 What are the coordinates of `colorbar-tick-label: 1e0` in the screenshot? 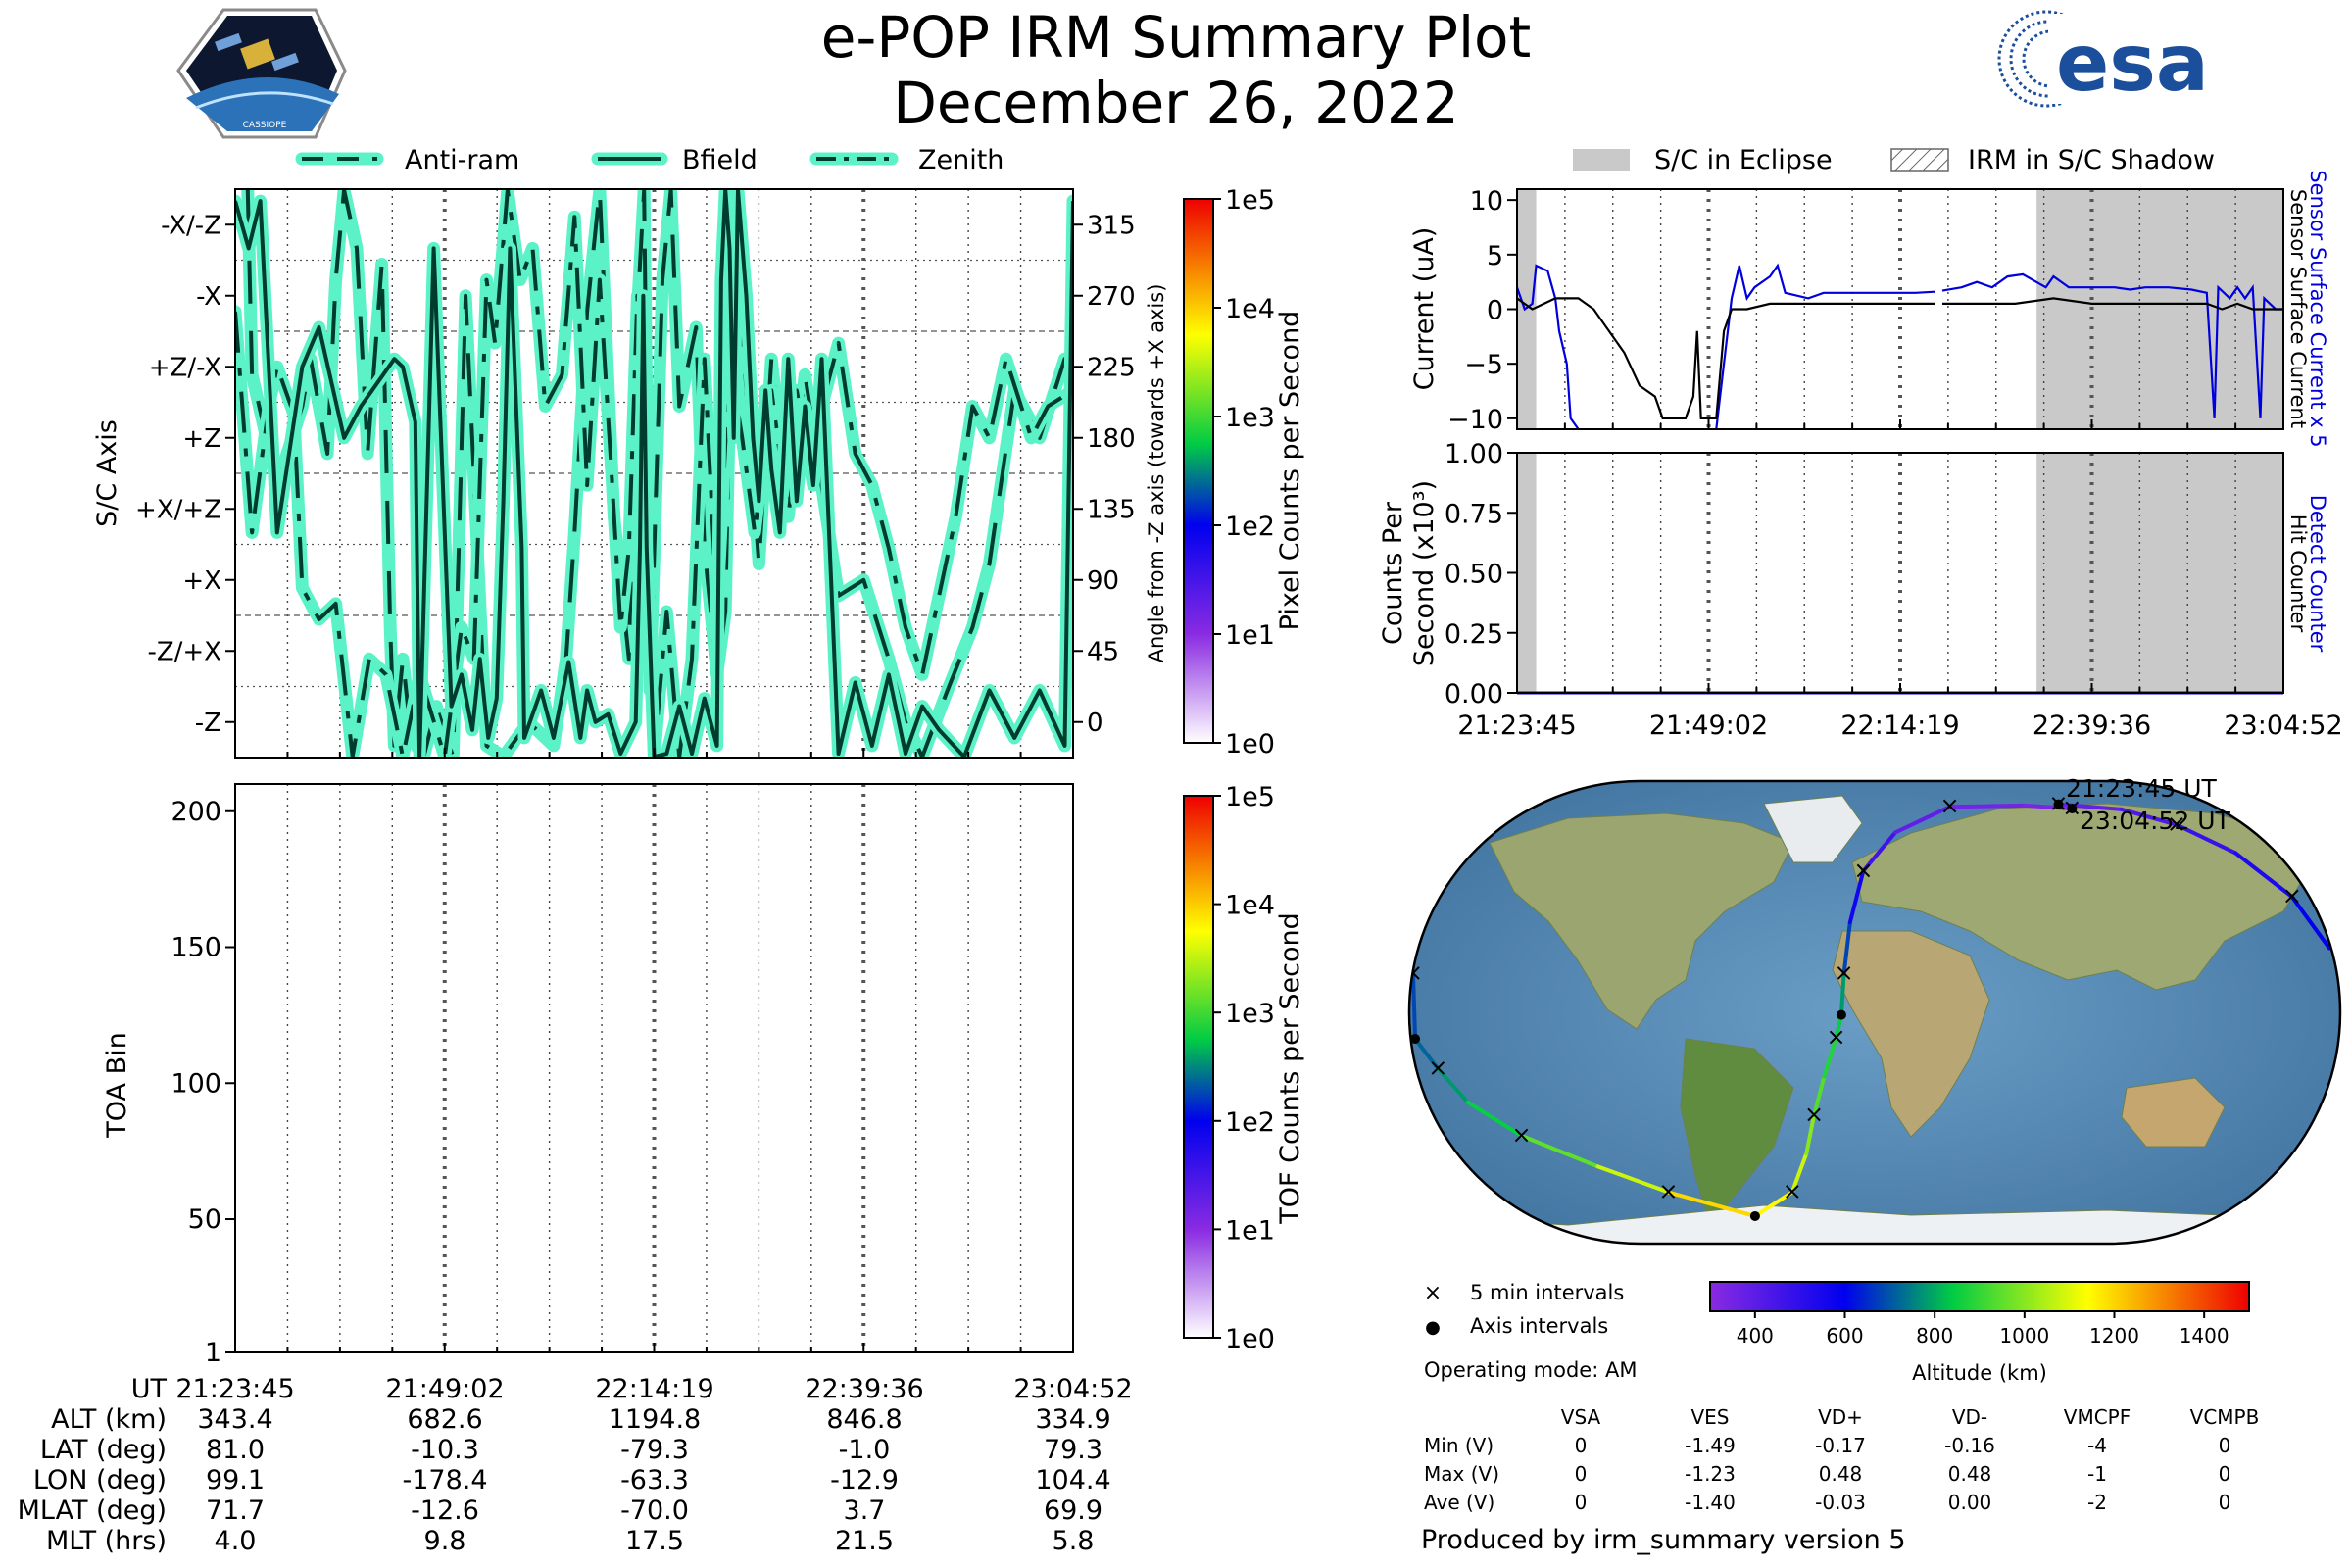 It's located at (1250, 1339).